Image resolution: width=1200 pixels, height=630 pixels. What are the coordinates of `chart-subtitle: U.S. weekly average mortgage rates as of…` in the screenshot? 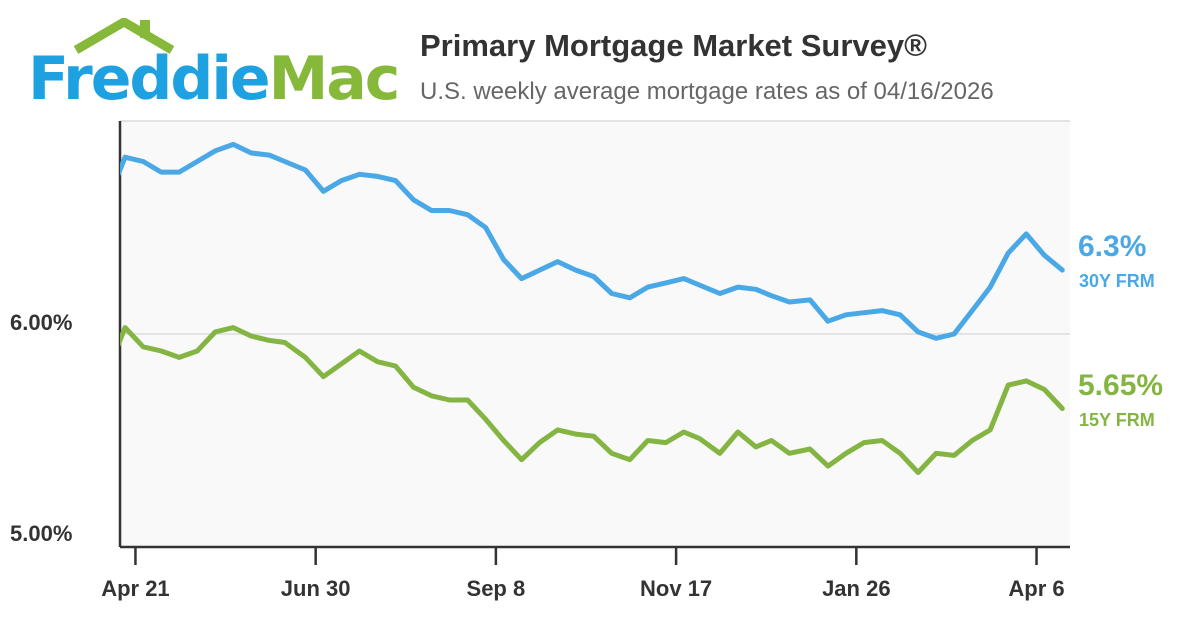 It's located at (707, 91).